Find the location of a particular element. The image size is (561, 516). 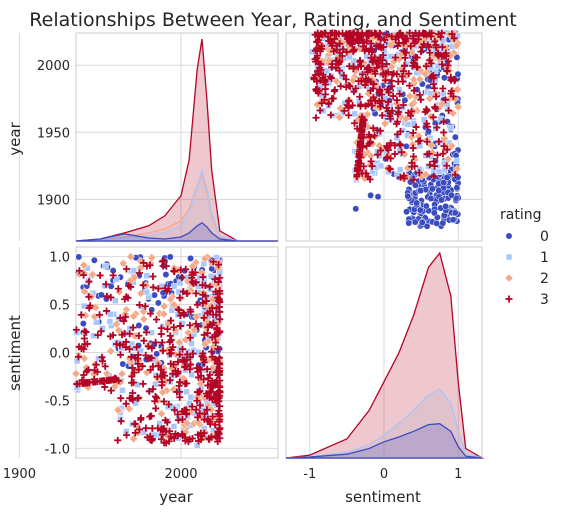

legend-title: rating is located at coordinates (520, 215).